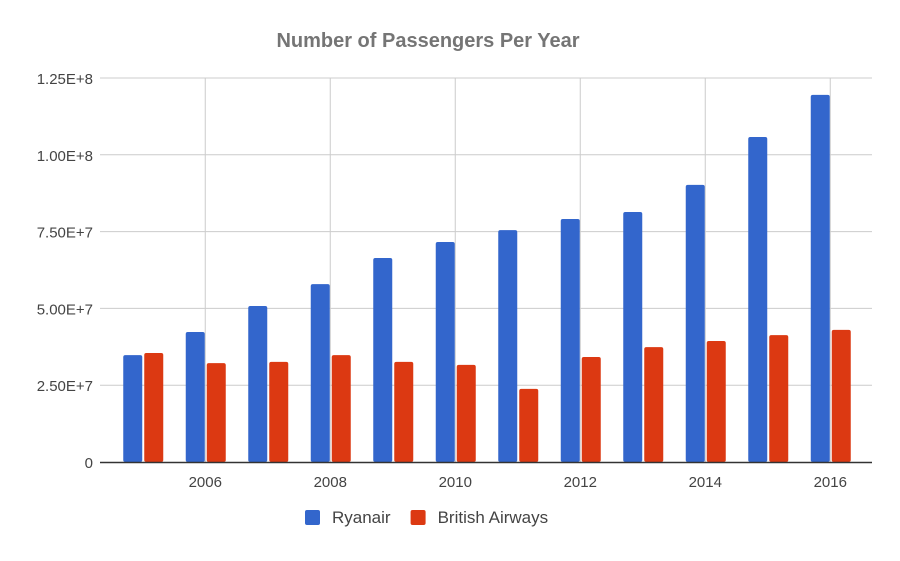 The width and height of the screenshot is (900, 561). What do you see at coordinates (633, 336) in the screenshot?
I see `bar-ryanair-2013` at bounding box center [633, 336].